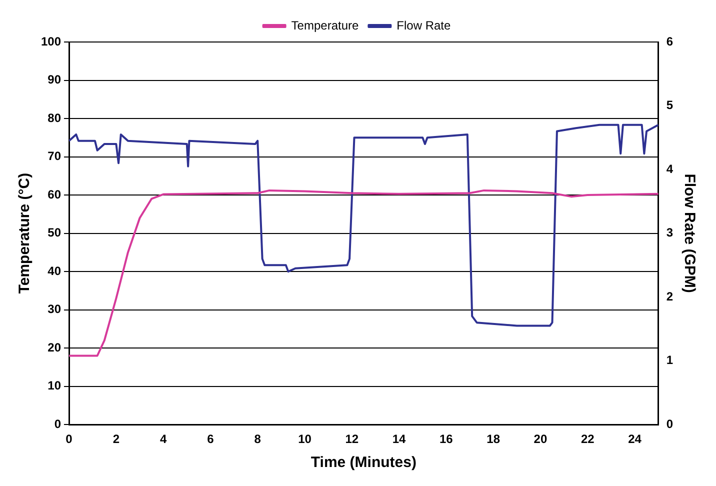  Describe the element at coordinates (670, 296) in the screenshot. I see `y2-tick-label: 2` at that location.